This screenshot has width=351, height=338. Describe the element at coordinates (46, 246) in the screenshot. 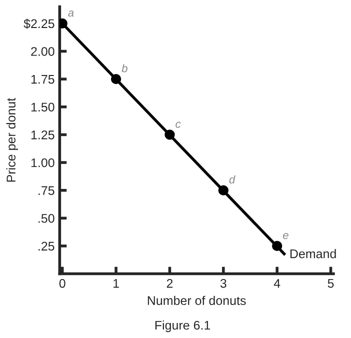

I see `y-tick-label: .25` at that location.